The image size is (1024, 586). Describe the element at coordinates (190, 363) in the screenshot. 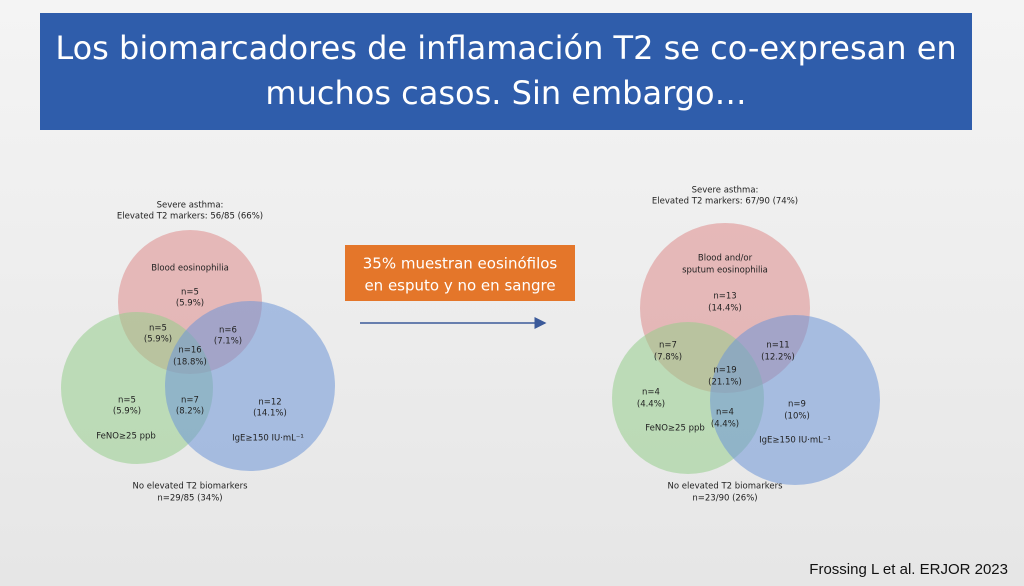

I see `region-pct: (18.8%)` at that location.